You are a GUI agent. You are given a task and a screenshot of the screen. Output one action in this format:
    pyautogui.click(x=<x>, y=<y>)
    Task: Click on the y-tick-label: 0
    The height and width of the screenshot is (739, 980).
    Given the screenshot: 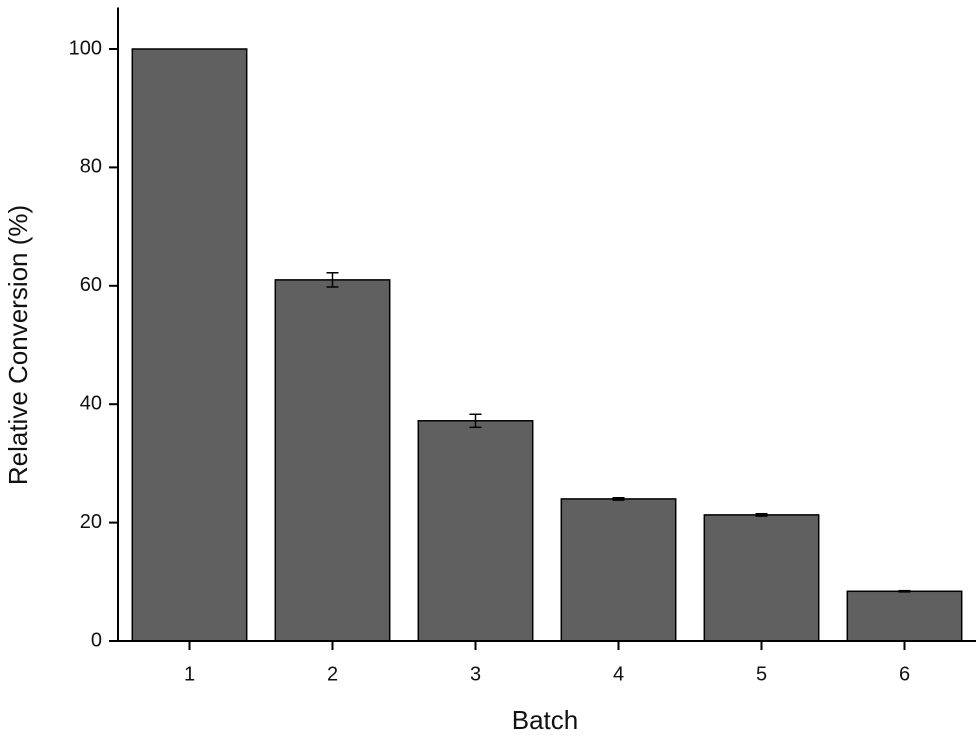 What is the action you would take?
    pyautogui.click(x=96, y=640)
    